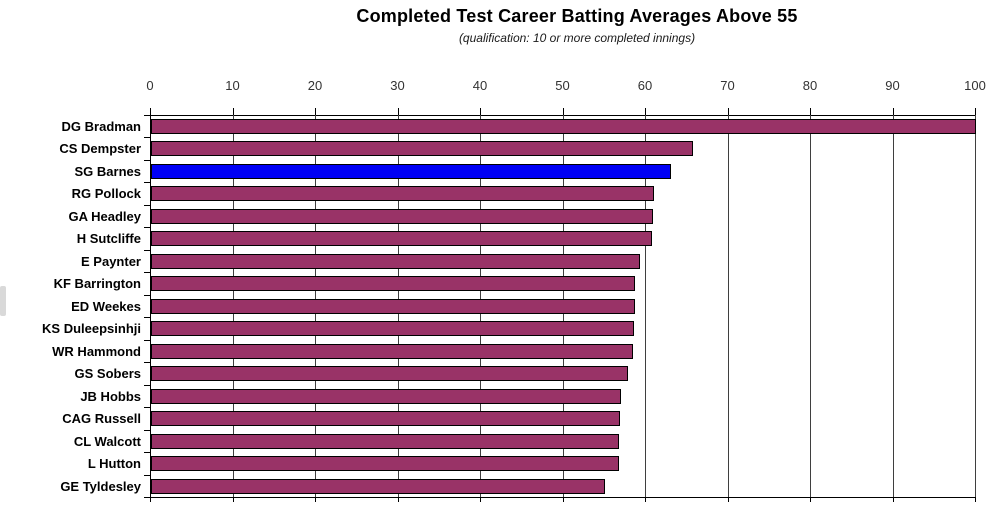 The width and height of the screenshot is (1004, 512). What do you see at coordinates (108, 239) in the screenshot?
I see `category-label: H Sutcliffe` at bounding box center [108, 239].